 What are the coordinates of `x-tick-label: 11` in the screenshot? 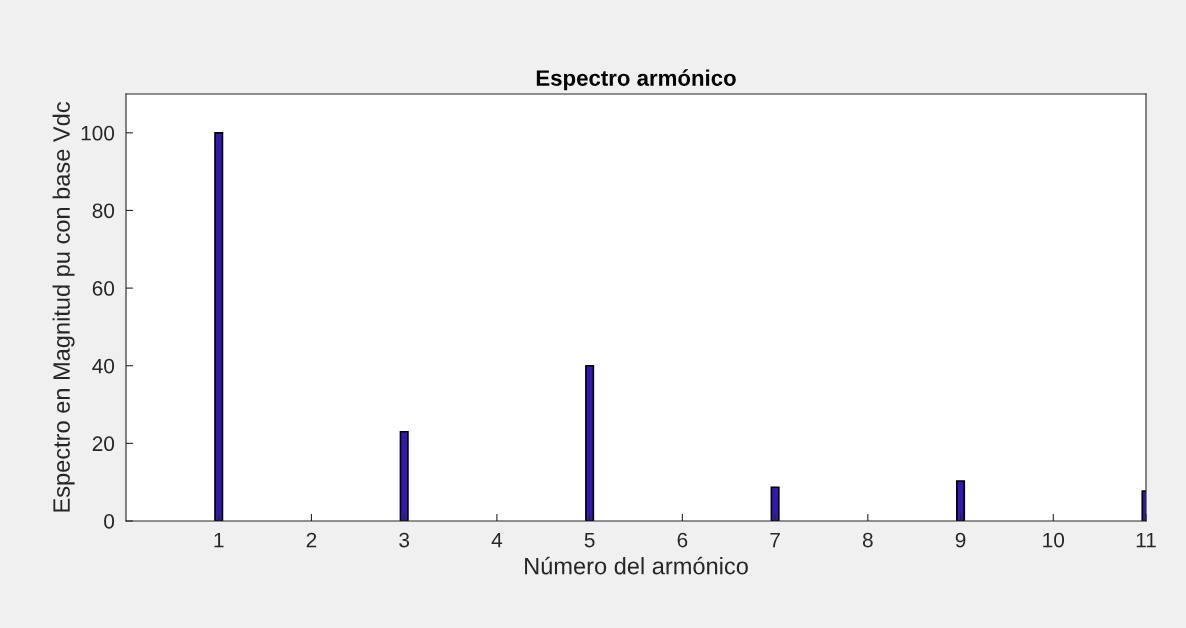 It's located at (1146, 540).